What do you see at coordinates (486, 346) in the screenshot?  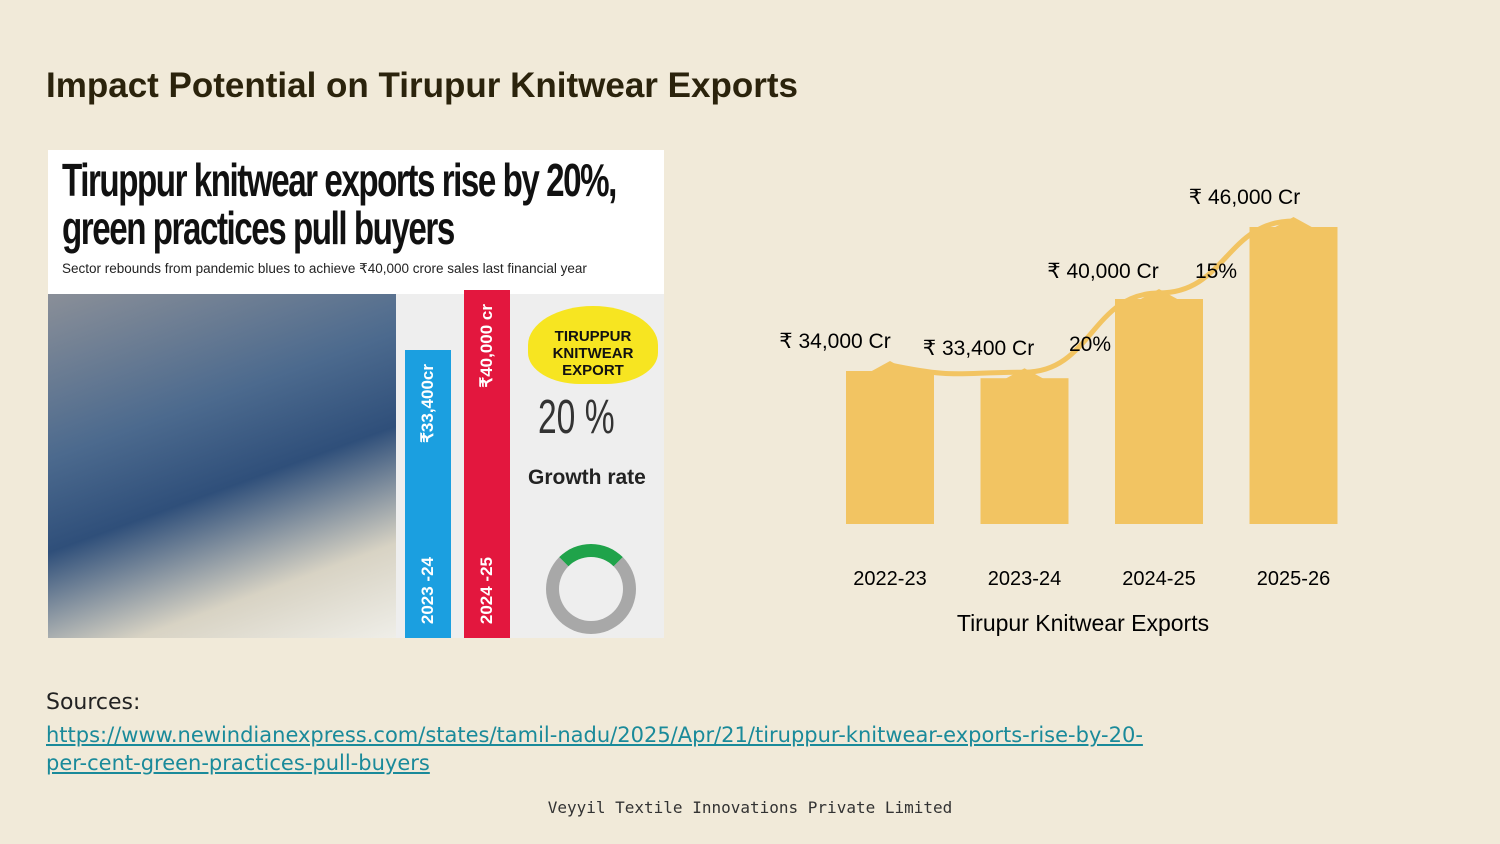 I see `bar-value: ₹40,000 cr` at bounding box center [486, 346].